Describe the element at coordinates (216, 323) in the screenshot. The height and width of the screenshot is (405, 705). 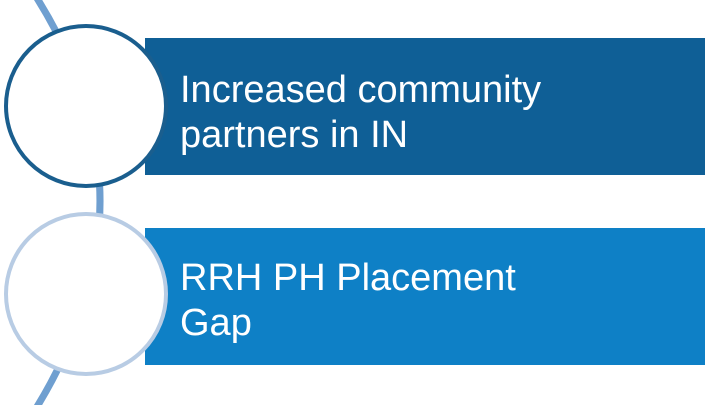
I see `item-text: Gap` at that location.